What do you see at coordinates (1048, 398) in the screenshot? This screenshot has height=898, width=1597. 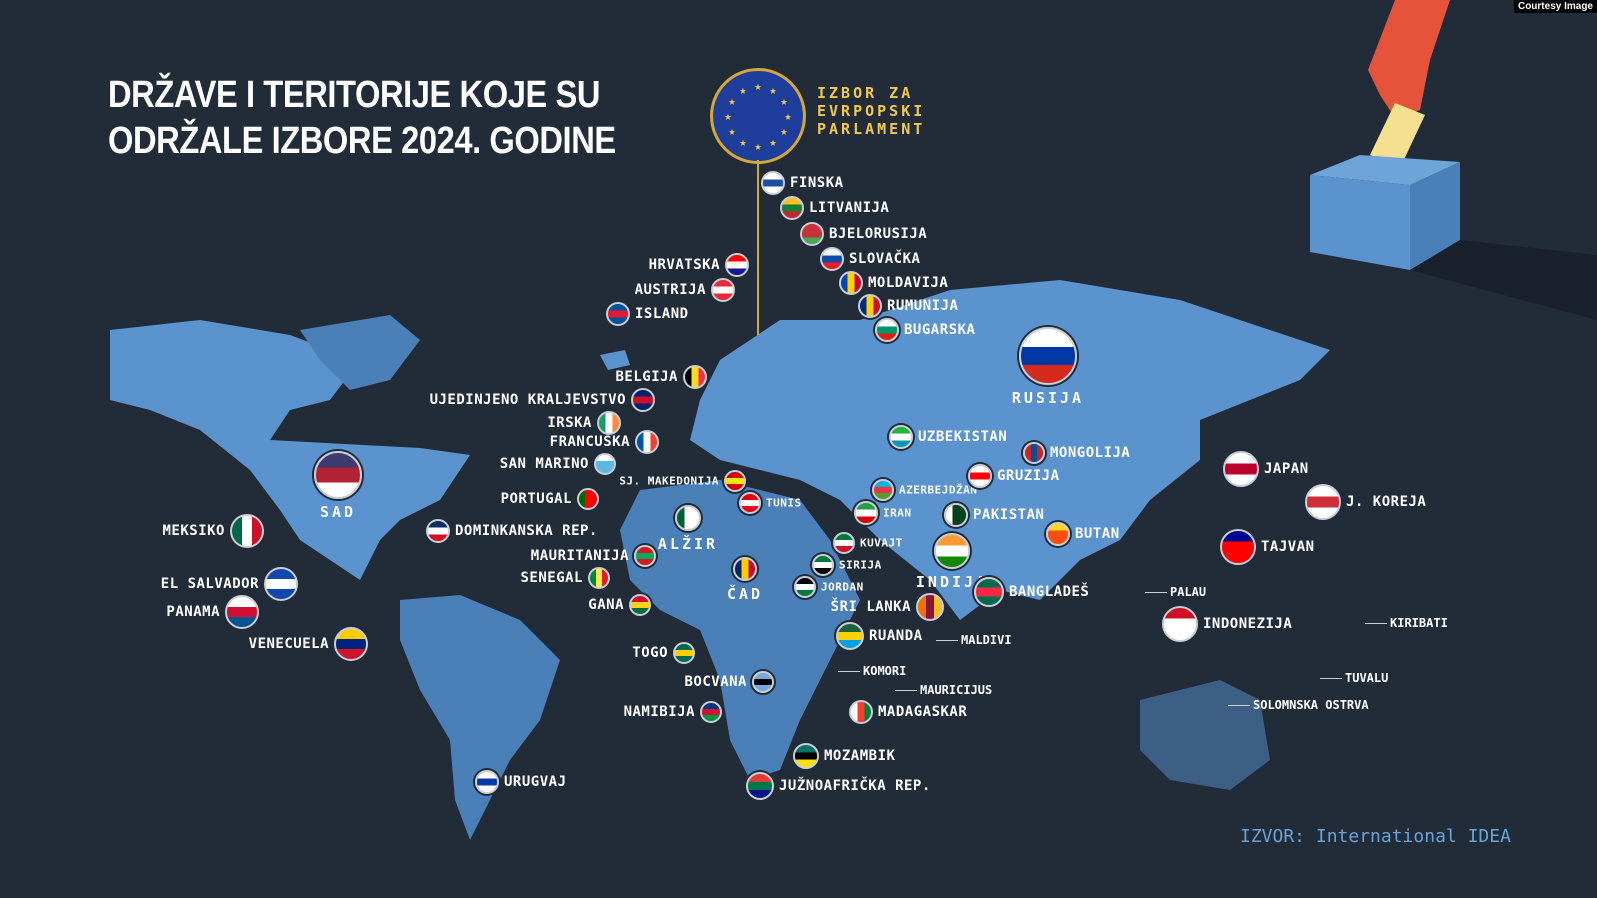 I see `country-label-rusija: RUSIJA` at bounding box center [1048, 398].